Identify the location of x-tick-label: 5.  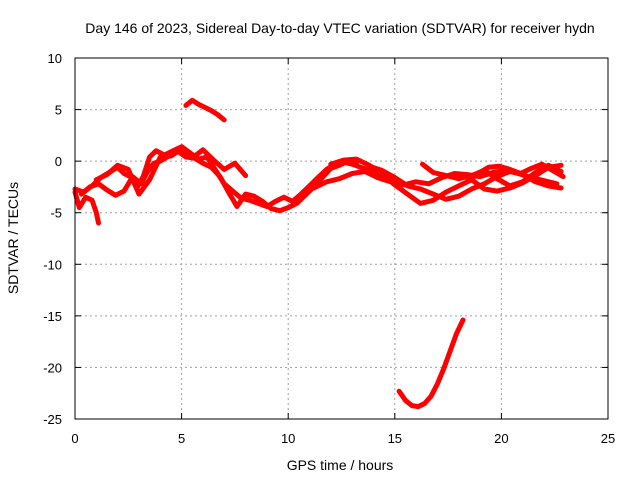
(181, 438).